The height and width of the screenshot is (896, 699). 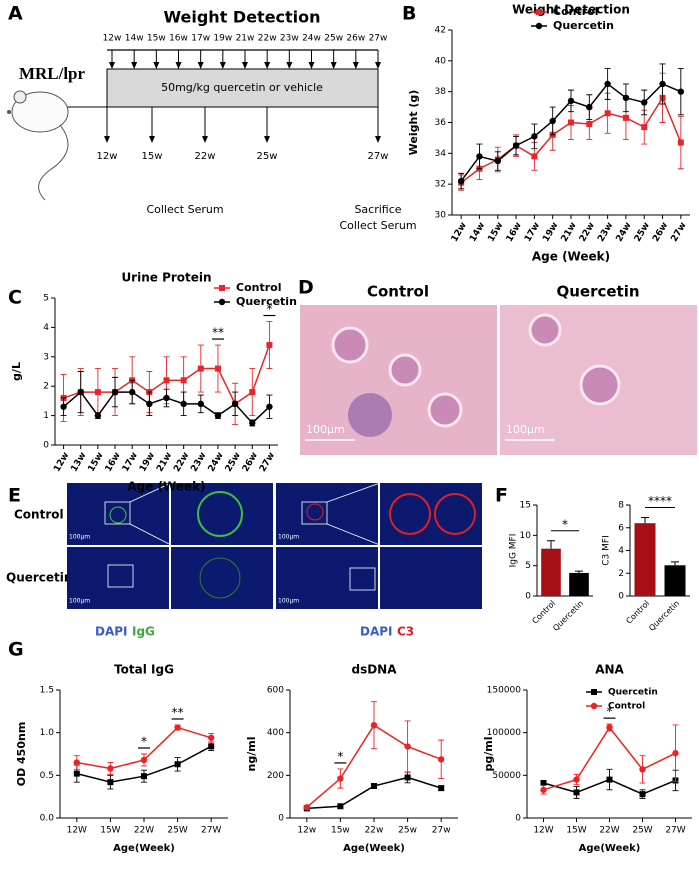 I want to click on series-line, so click(x=374, y=793).